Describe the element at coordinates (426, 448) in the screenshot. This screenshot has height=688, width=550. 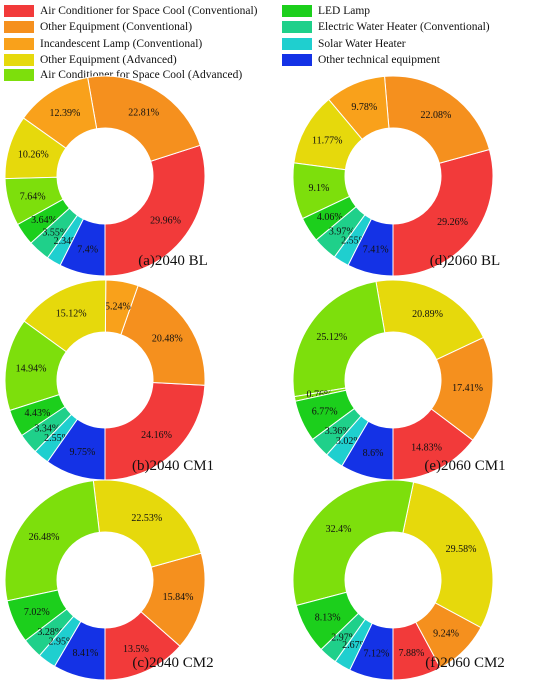
I see `slice-value-label: 14.83%` at that location.